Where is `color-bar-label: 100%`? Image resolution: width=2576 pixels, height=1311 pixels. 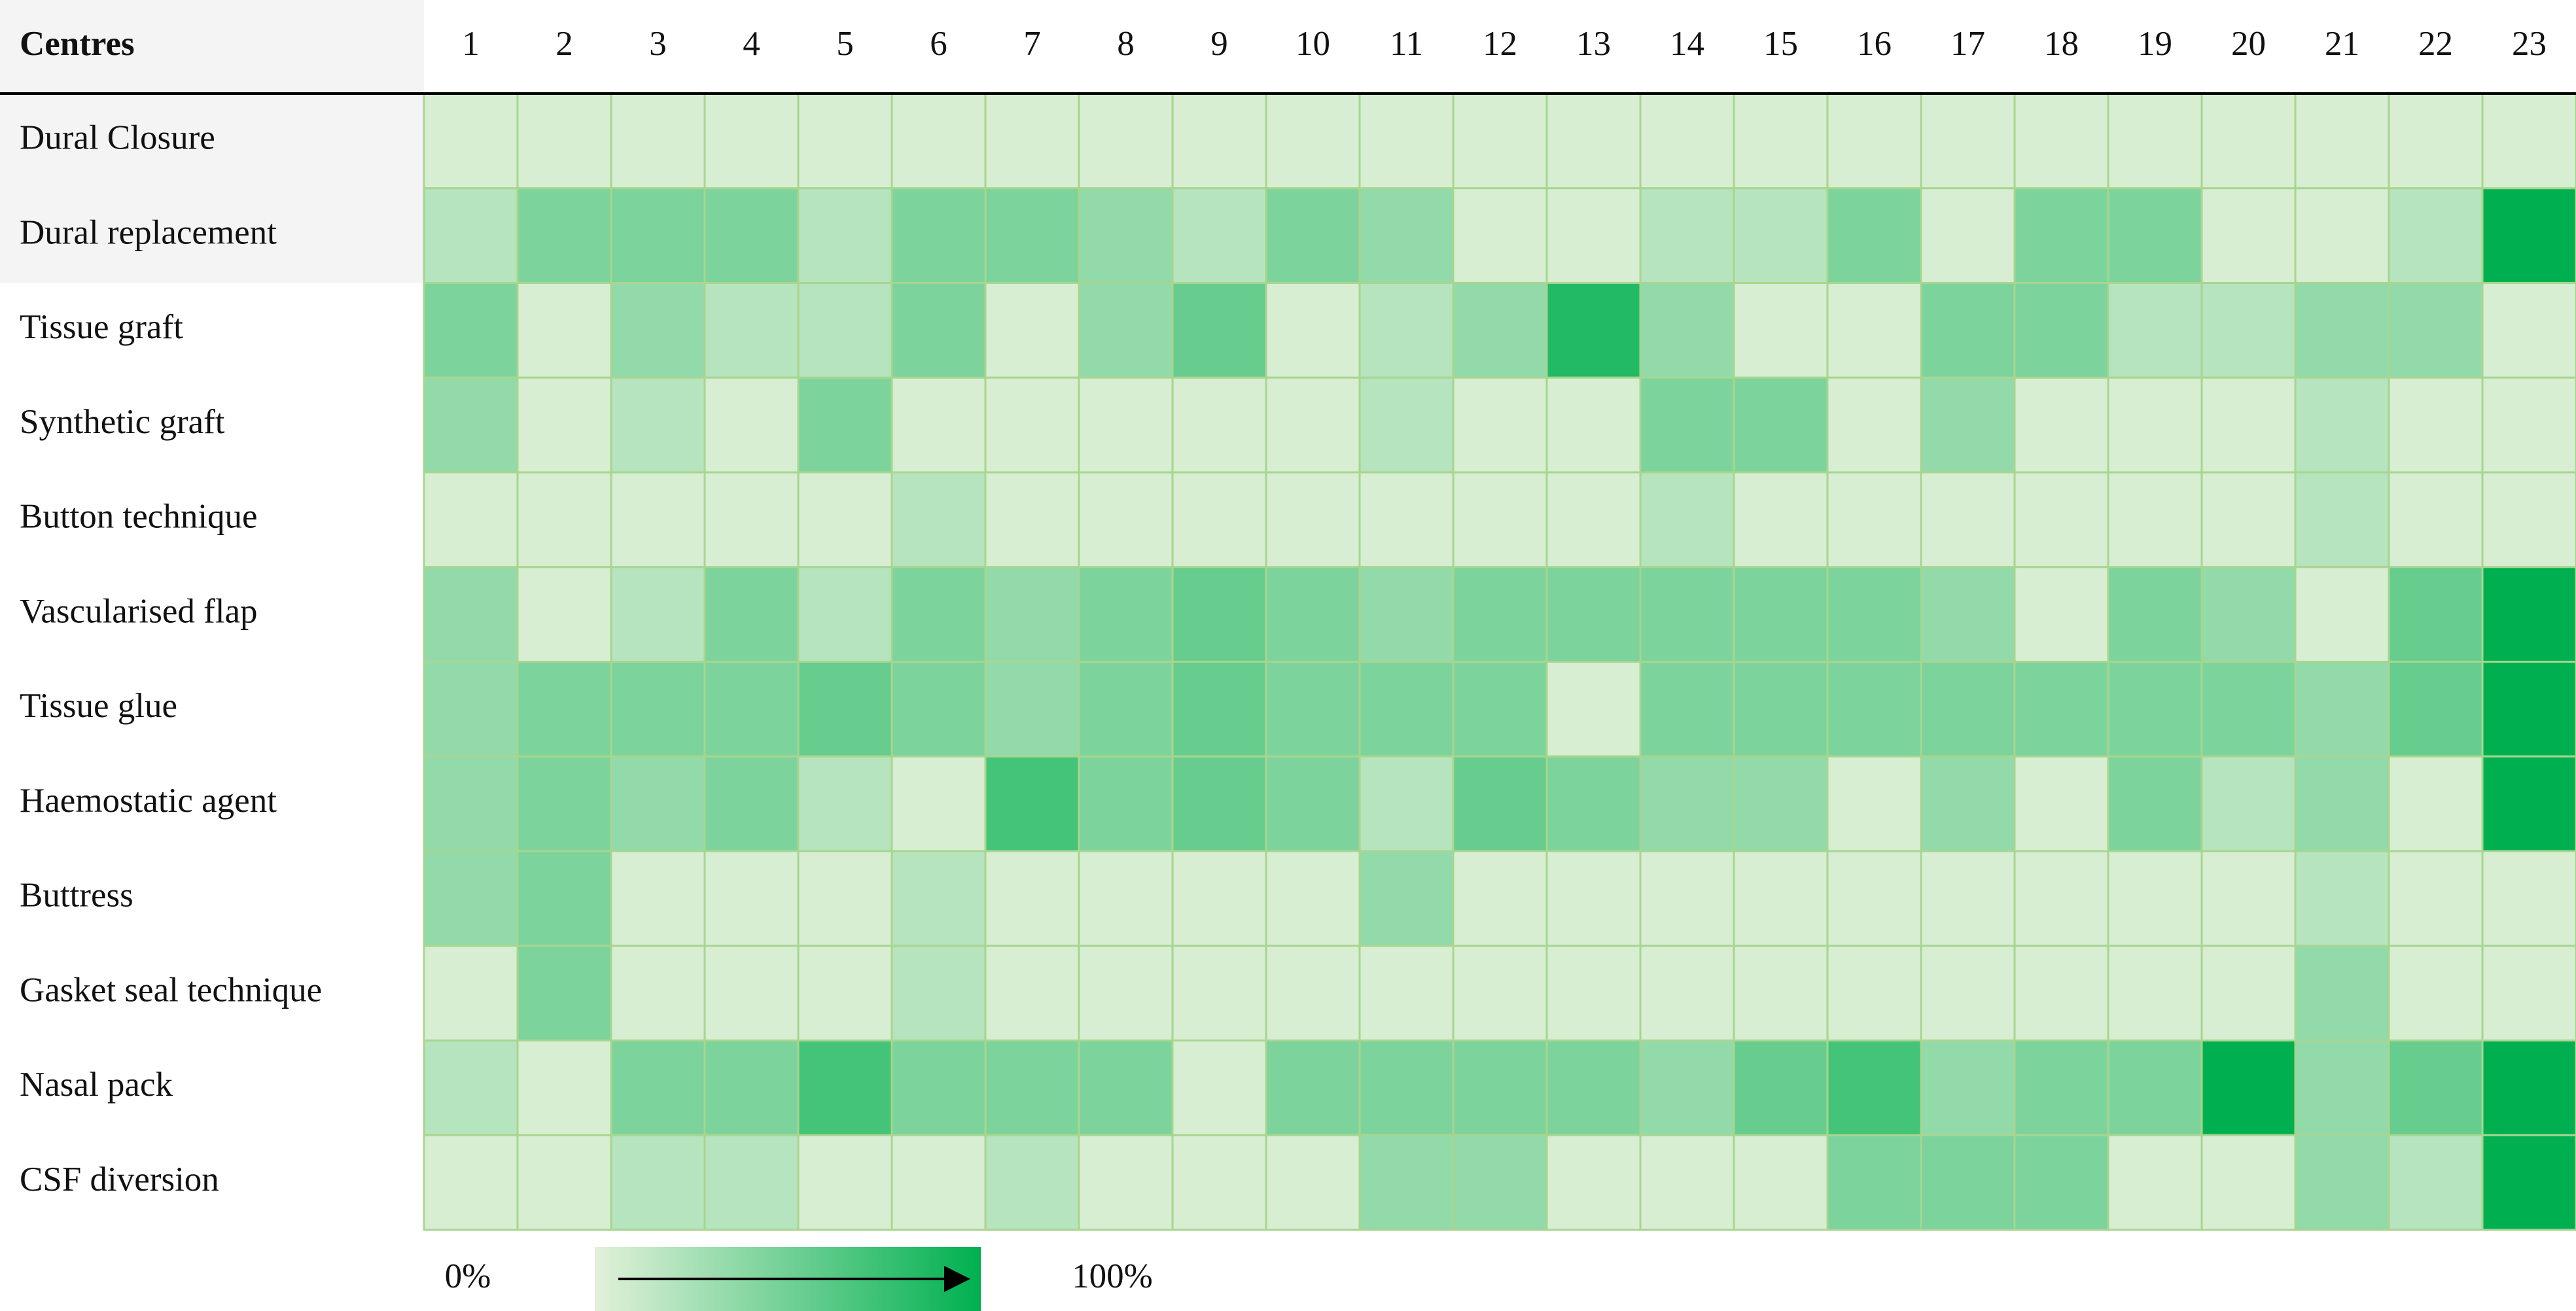
color-bar-label: 100% is located at coordinates (1112, 1276).